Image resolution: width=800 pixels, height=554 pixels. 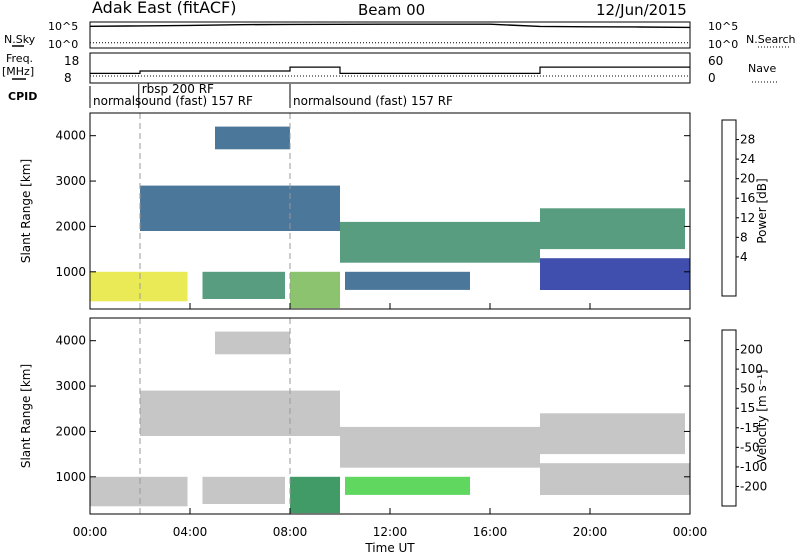 I want to click on power-colorbar-label: Power [dB], so click(x=762, y=210).